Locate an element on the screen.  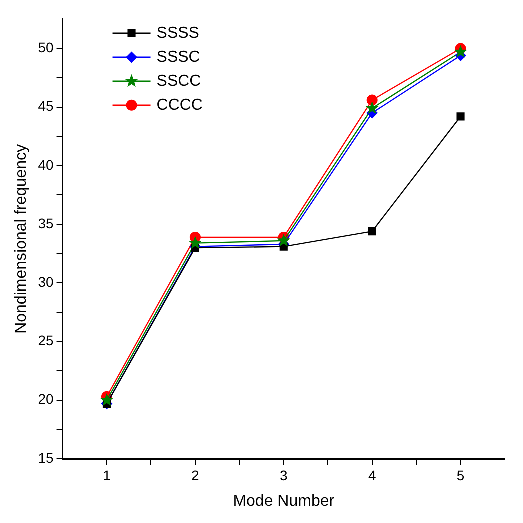
y-tick-label: 50 is located at coordinates (46, 48).